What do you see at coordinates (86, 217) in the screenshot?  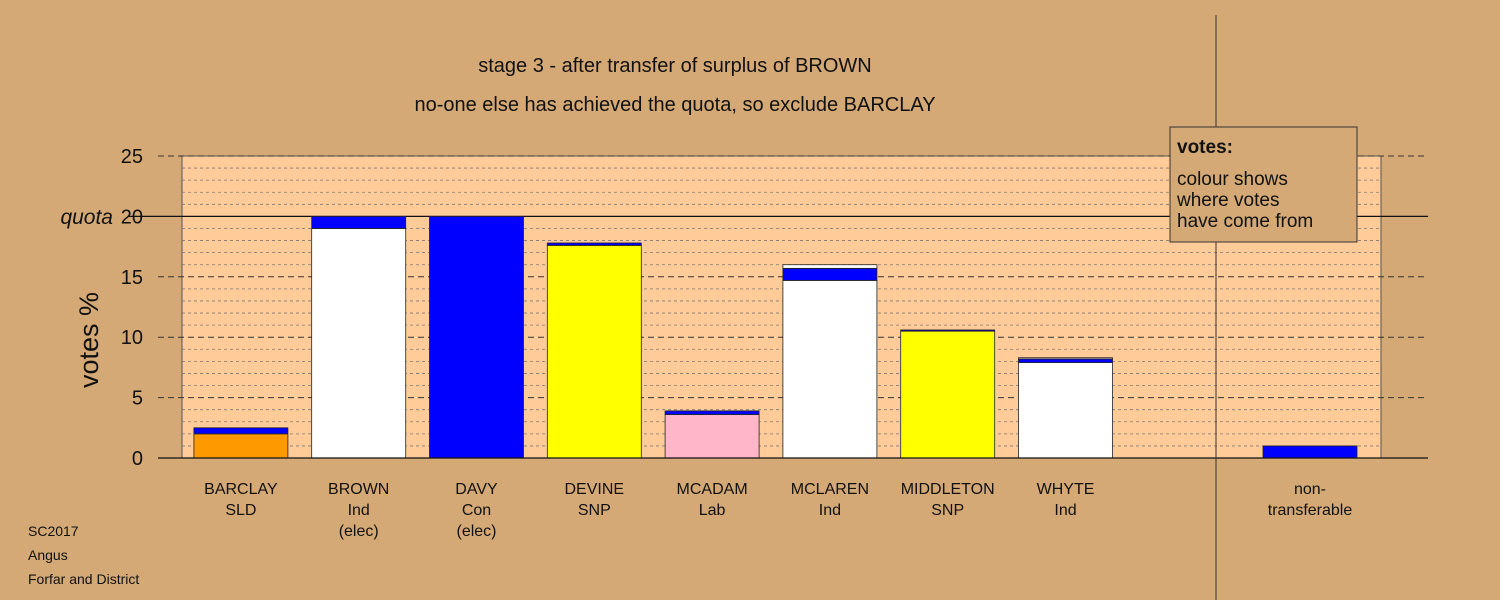 I see `quota-label: quota` at bounding box center [86, 217].